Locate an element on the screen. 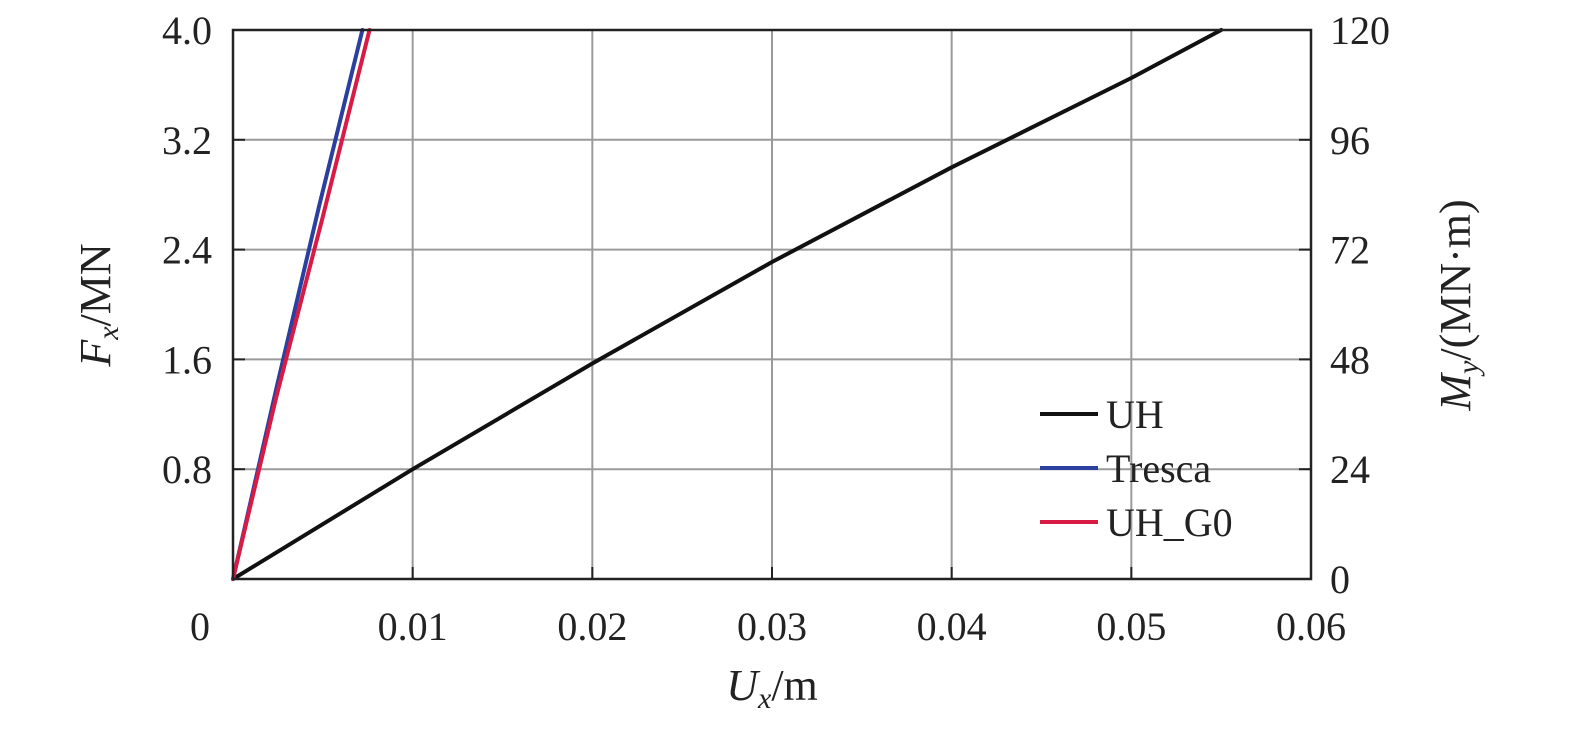 This screenshot has width=1575, height=731. y-right-tick-label: 120 is located at coordinates (1360, 30).